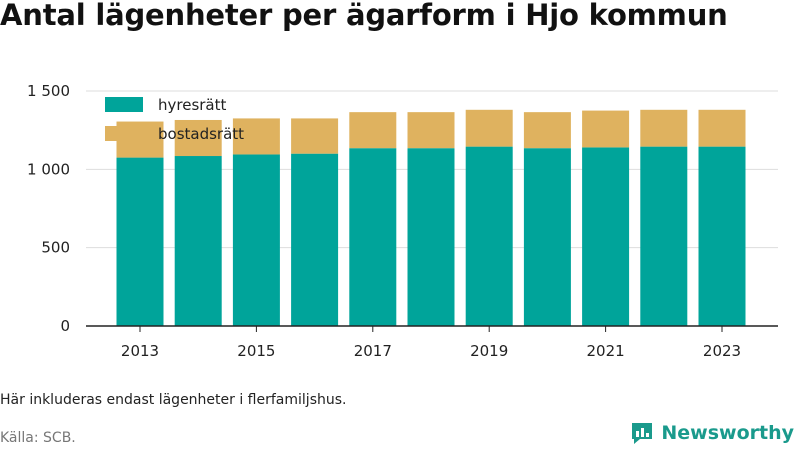 The height and width of the screenshot is (450, 800). I want to click on x-tick-label: 2013, so click(140, 351).